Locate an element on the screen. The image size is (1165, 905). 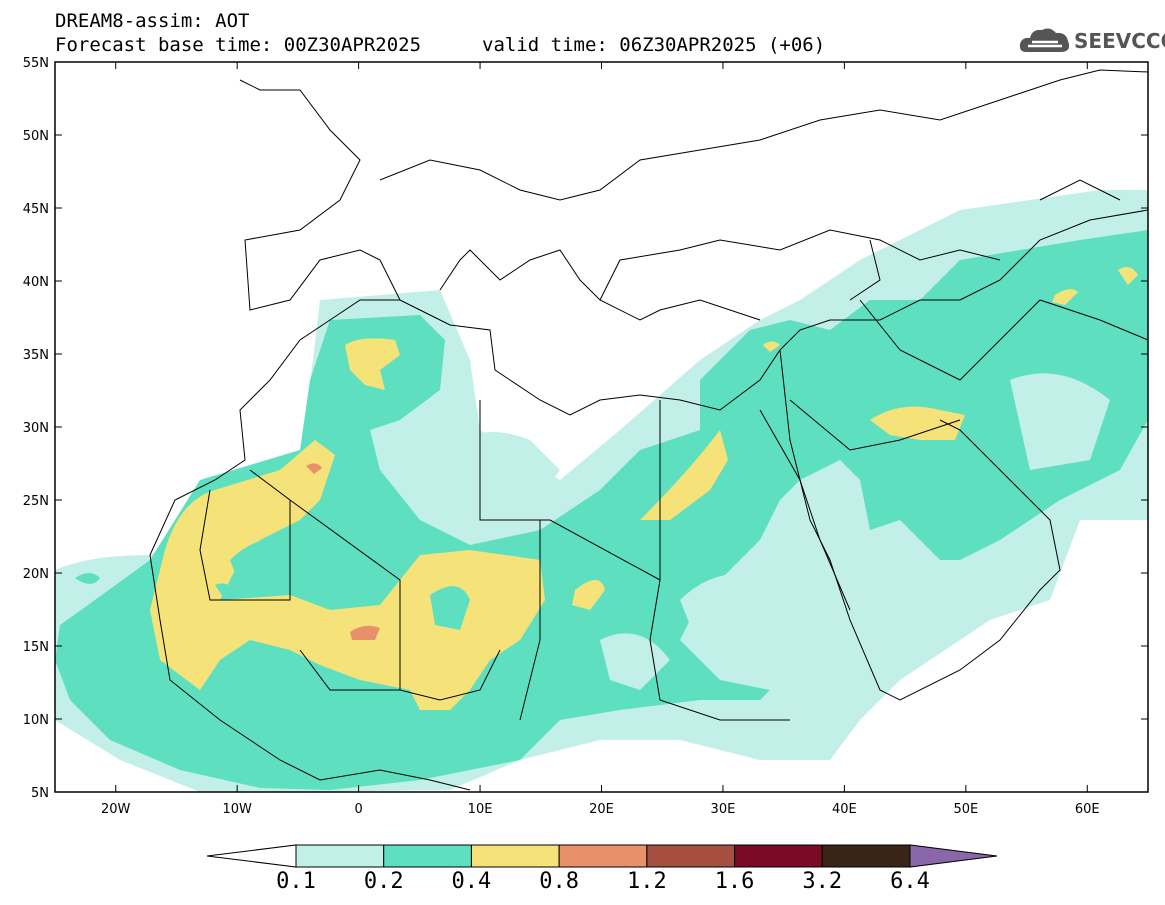
lat-tick-label: 30N is located at coordinates (36, 428).